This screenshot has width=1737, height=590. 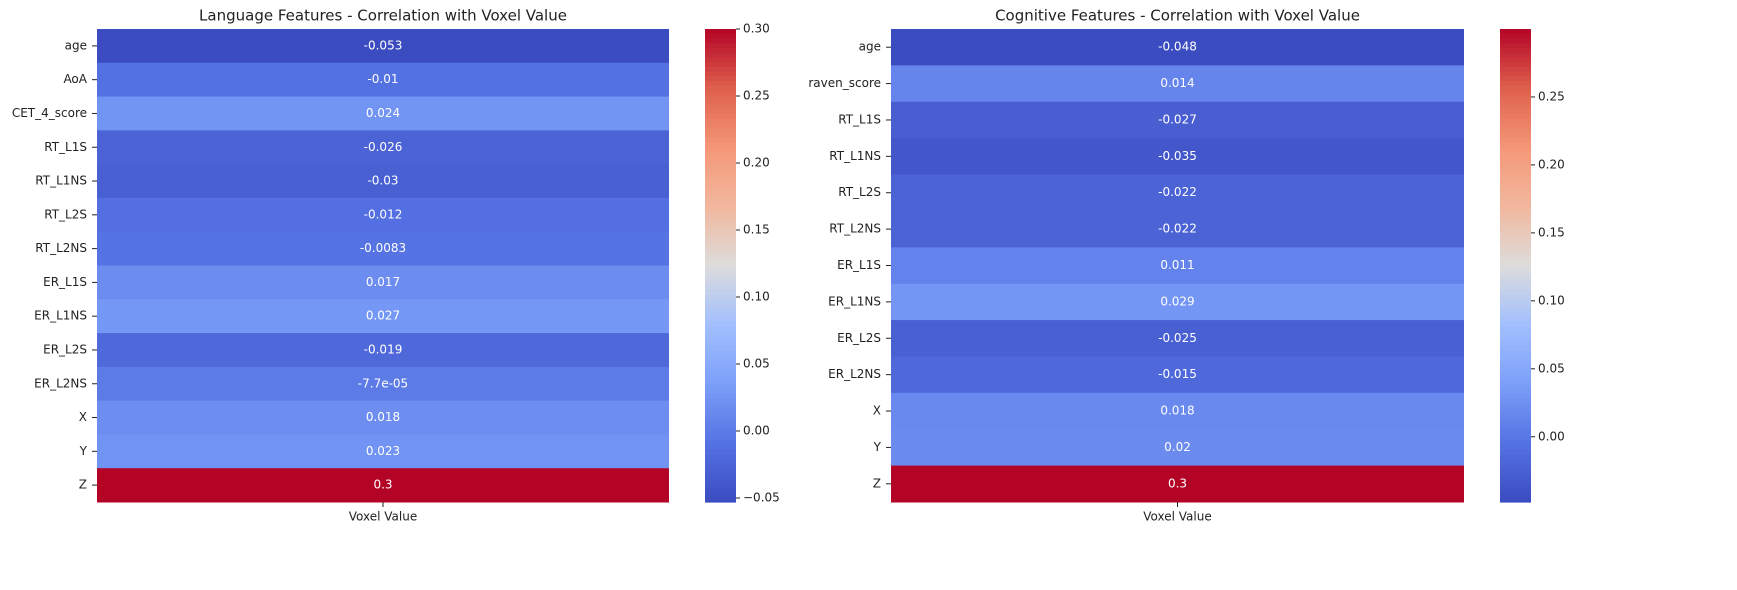 I want to click on colorbar-tick-label: 0.05, so click(x=756, y=363).